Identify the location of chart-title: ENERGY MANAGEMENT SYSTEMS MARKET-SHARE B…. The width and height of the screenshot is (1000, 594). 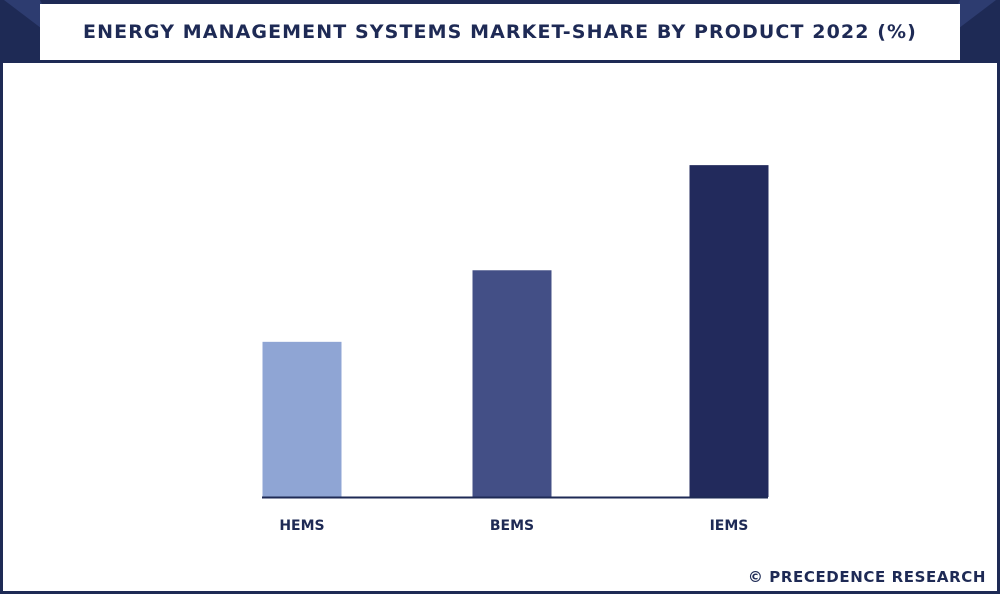
(500, 32).